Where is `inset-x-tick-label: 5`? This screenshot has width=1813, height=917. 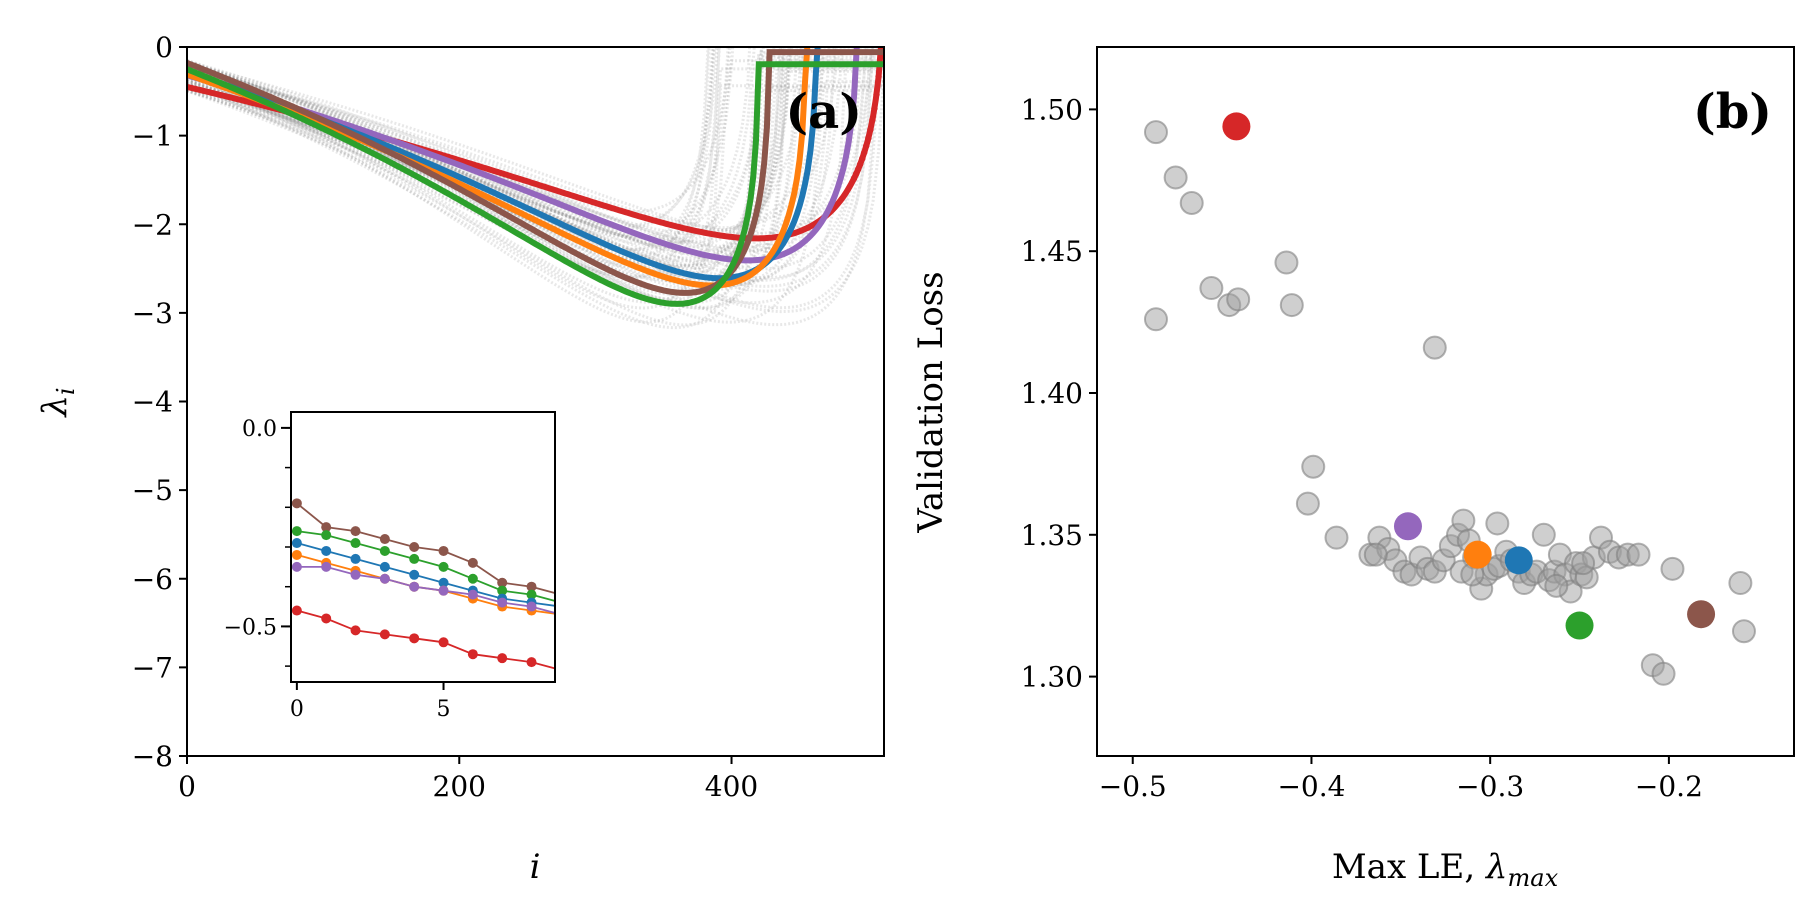
inset-x-tick-label: 5 is located at coordinates (444, 709).